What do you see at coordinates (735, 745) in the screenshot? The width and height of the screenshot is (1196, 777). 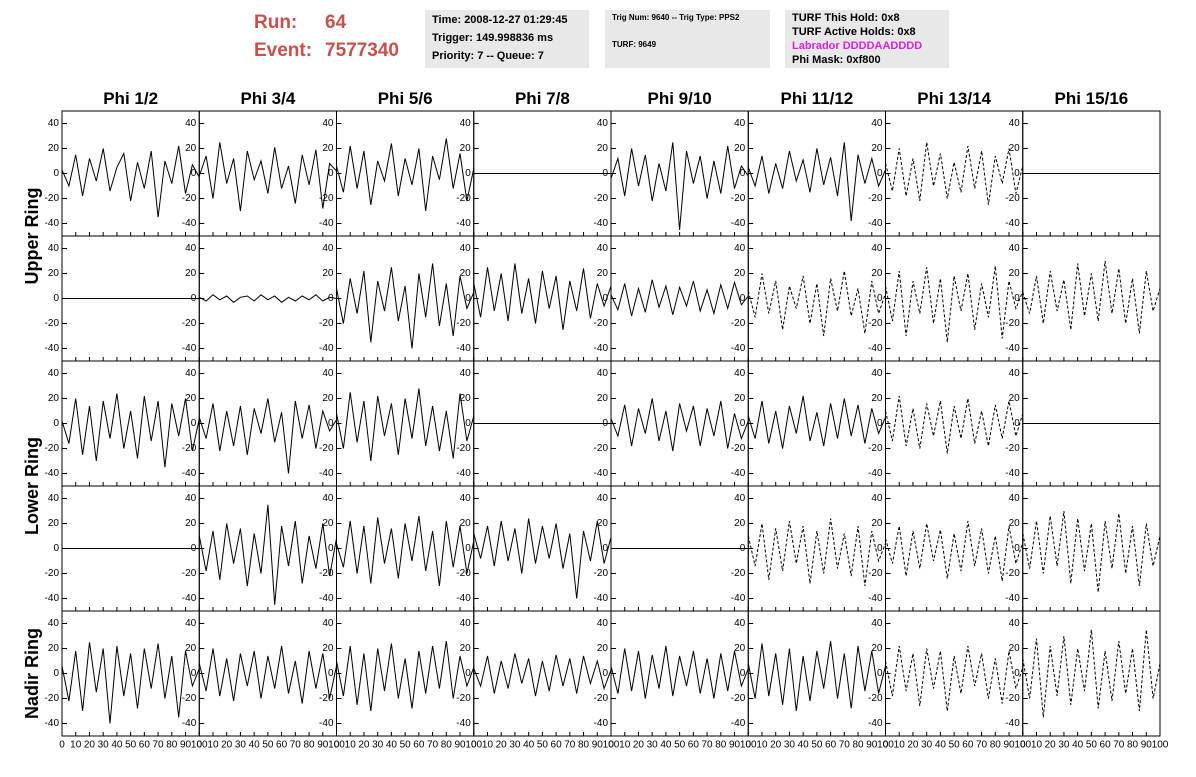 I see `x-tick-label: 90` at bounding box center [735, 745].